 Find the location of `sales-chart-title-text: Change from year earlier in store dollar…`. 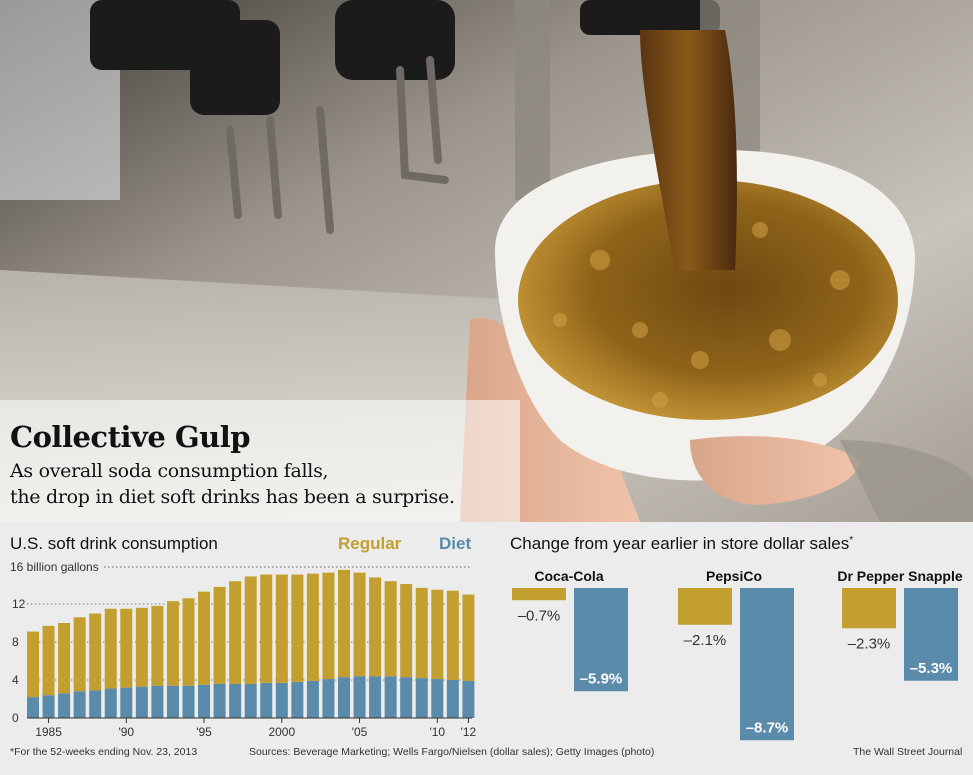

sales-chart-title-text: Change from year earlier in store dollar… is located at coordinates (679, 543).